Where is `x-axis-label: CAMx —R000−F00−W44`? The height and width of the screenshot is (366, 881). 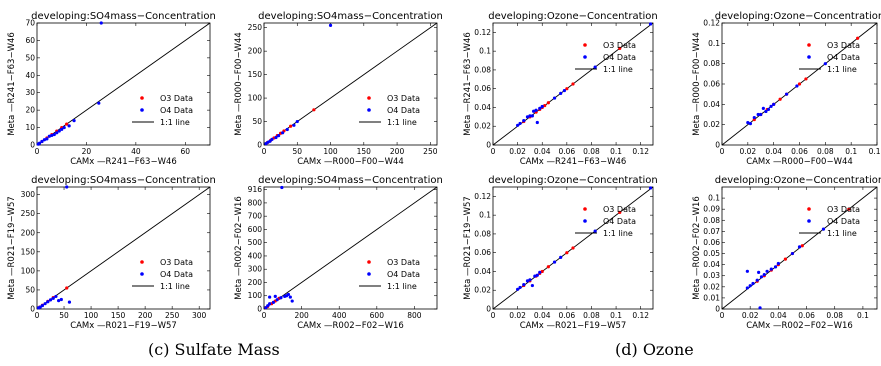
x-axis-label: CAMx —R000−F00−W44 is located at coordinates (799, 162).